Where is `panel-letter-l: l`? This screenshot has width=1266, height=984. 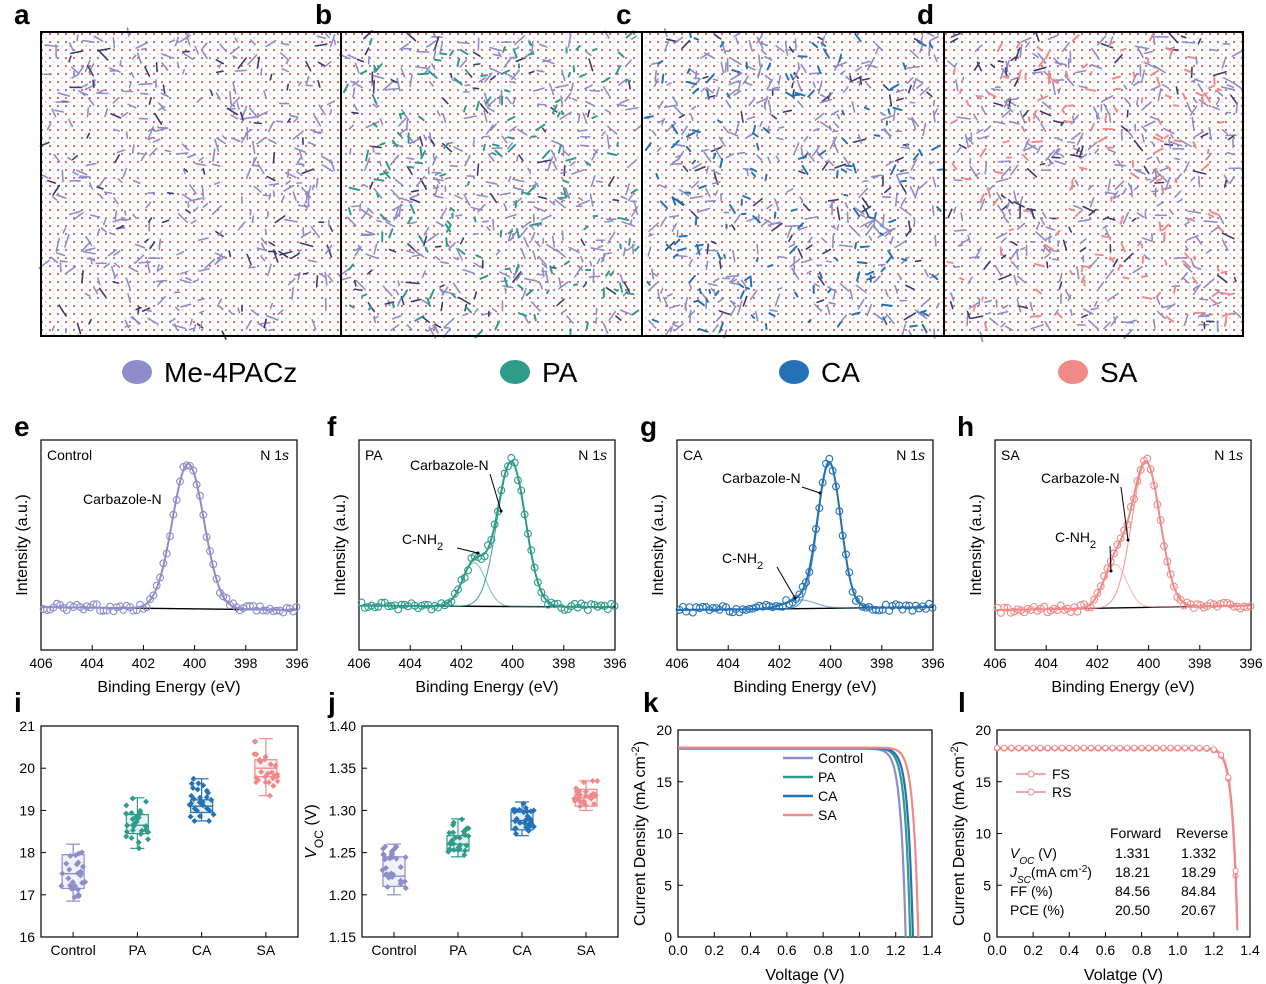
panel-letter-l: l is located at coordinates (962, 702).